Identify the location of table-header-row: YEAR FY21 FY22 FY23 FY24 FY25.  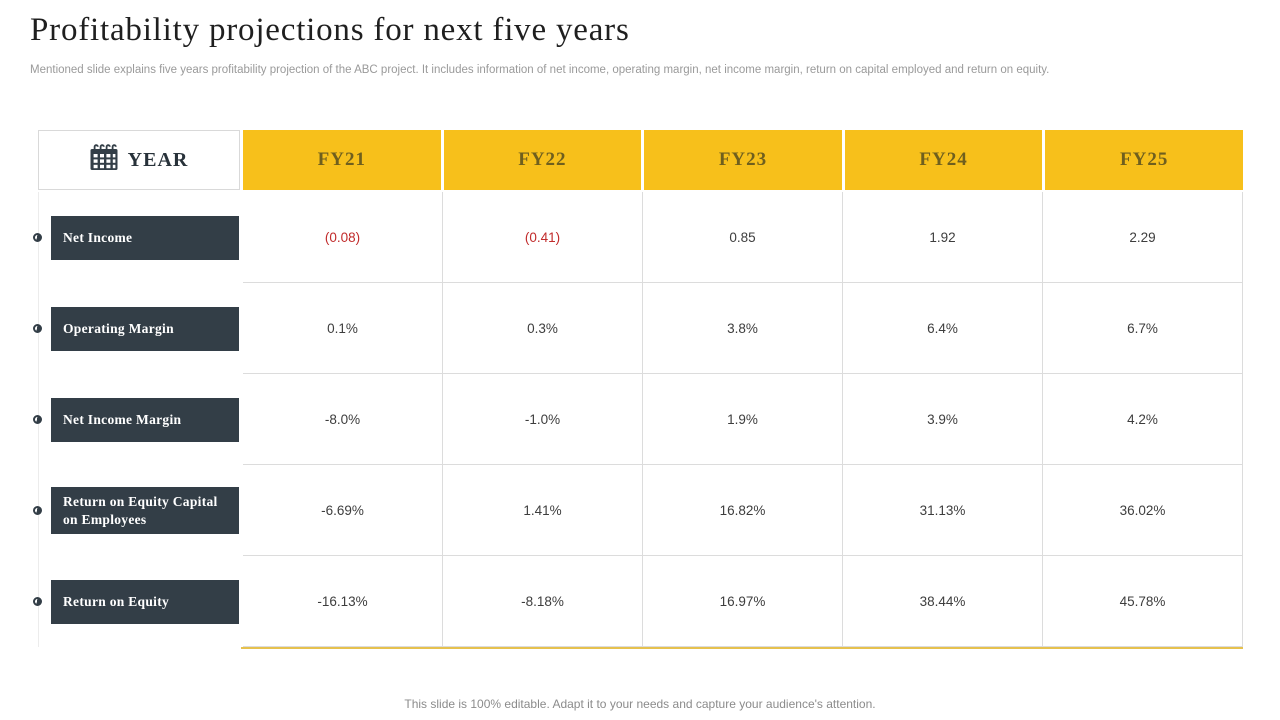
(640, 160).